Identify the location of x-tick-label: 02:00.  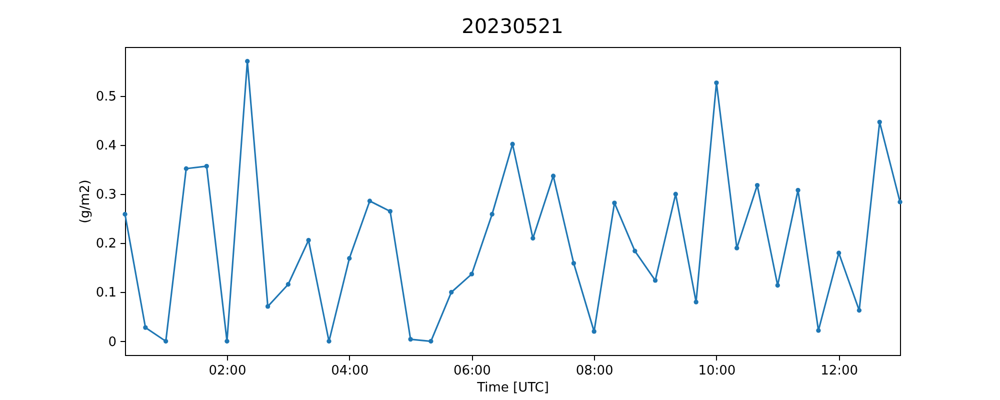
(227, 371).